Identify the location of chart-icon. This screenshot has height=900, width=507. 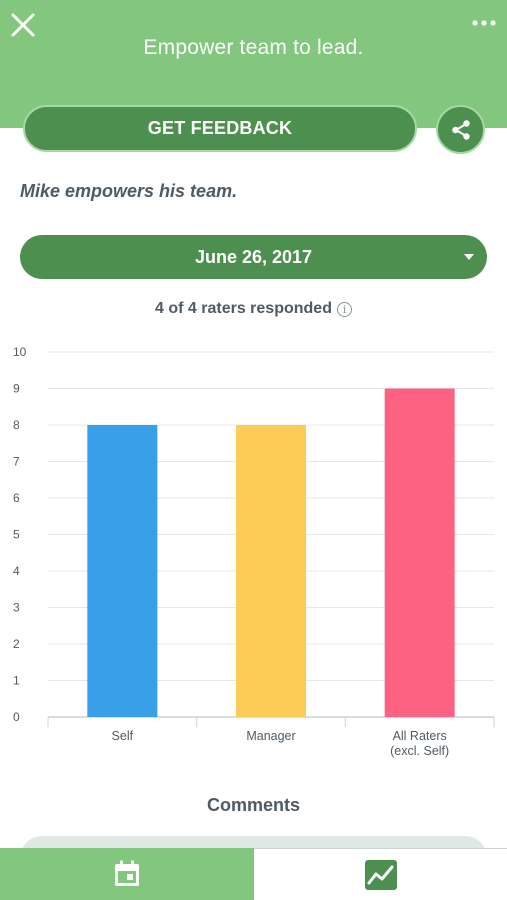
(380, 874).